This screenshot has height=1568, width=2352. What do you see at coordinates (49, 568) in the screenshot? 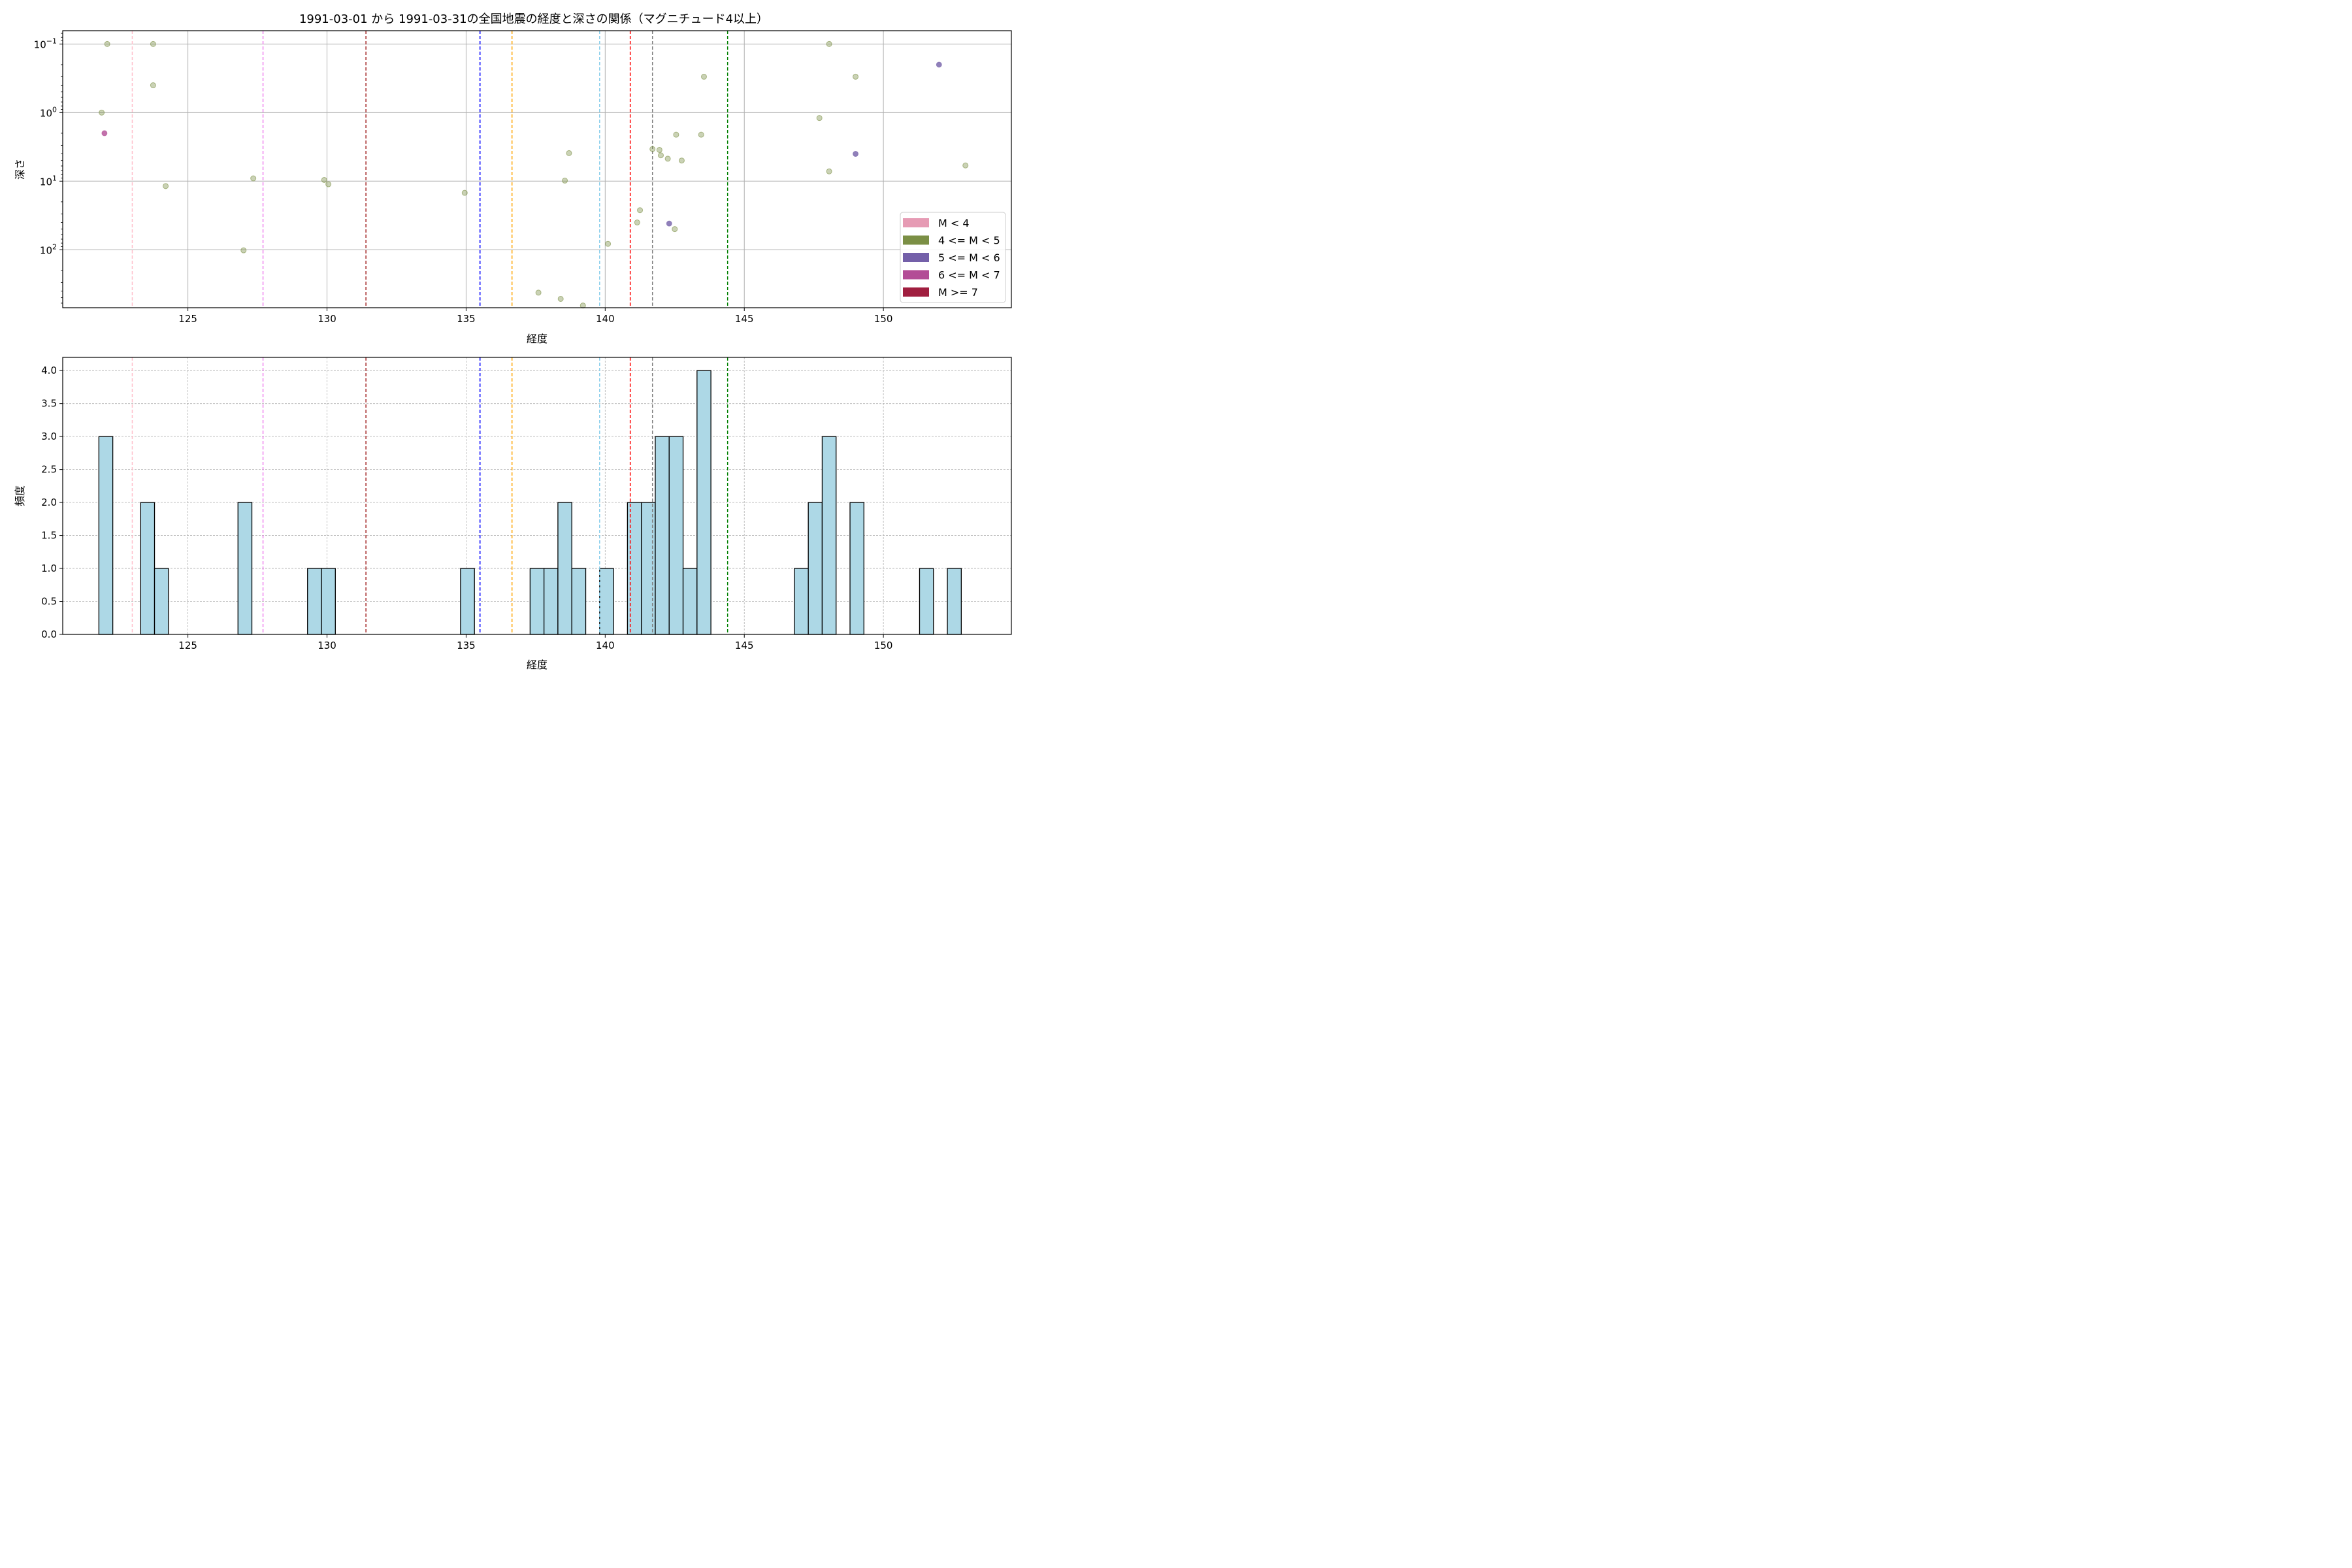
I see `y-tick-label: 1.0` at bounding box center [49, 568].